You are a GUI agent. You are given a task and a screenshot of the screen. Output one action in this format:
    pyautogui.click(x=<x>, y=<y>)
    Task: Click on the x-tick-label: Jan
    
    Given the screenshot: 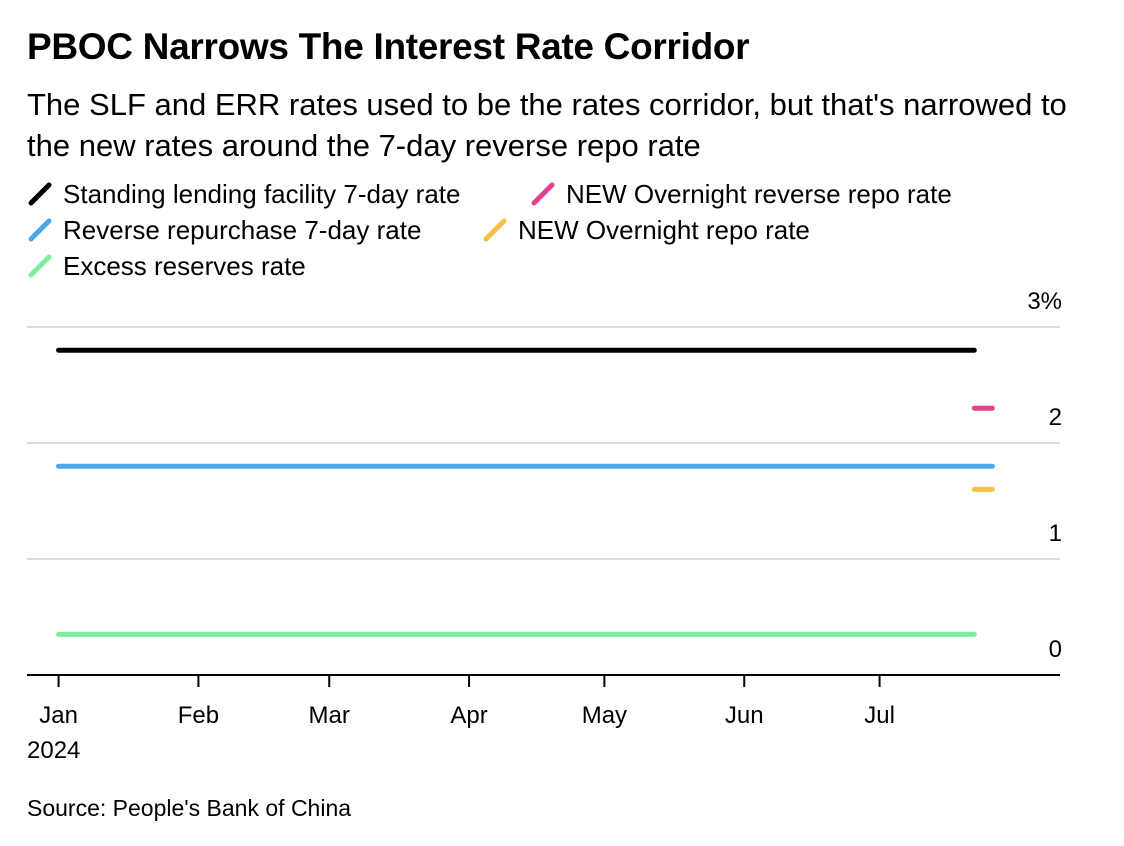 What is the action you would take?
    pyautogui.click(x=58, y=715)
    